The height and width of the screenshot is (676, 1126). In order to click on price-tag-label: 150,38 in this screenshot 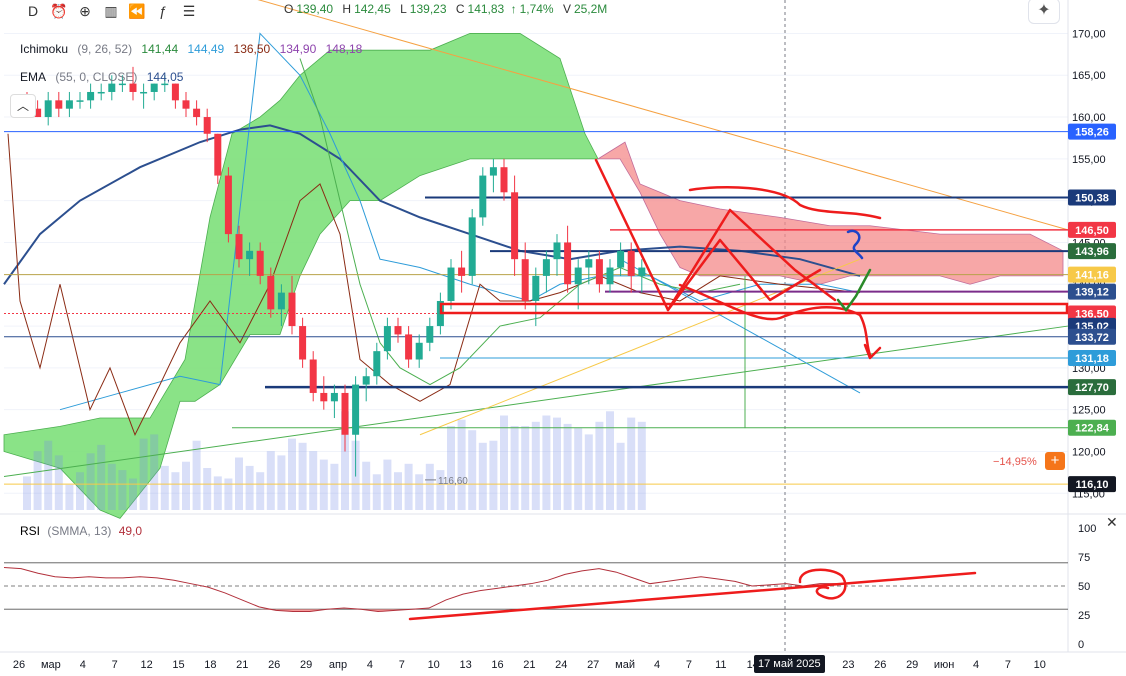, I will do `click(1092, 198)`.